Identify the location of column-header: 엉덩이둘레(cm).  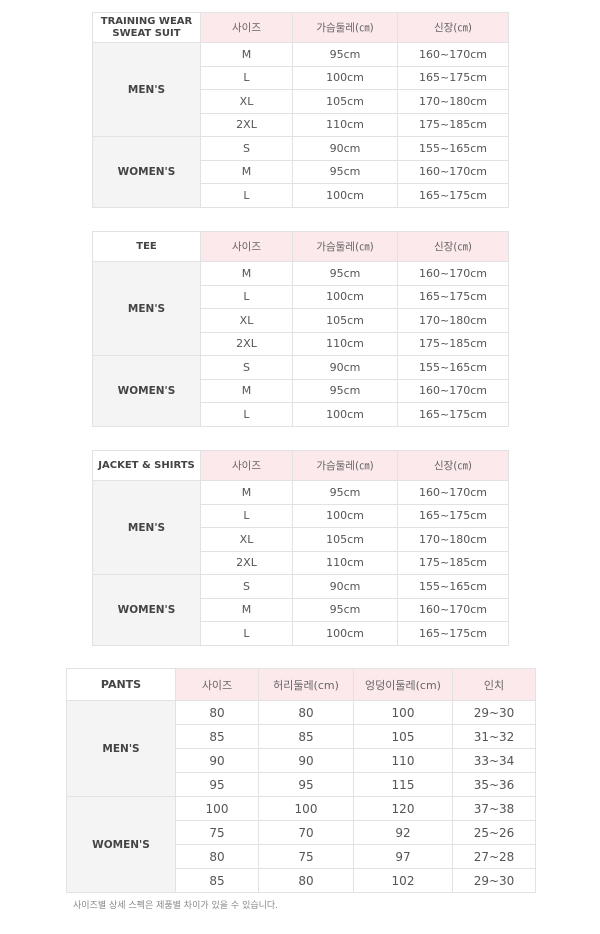
(403, 684).